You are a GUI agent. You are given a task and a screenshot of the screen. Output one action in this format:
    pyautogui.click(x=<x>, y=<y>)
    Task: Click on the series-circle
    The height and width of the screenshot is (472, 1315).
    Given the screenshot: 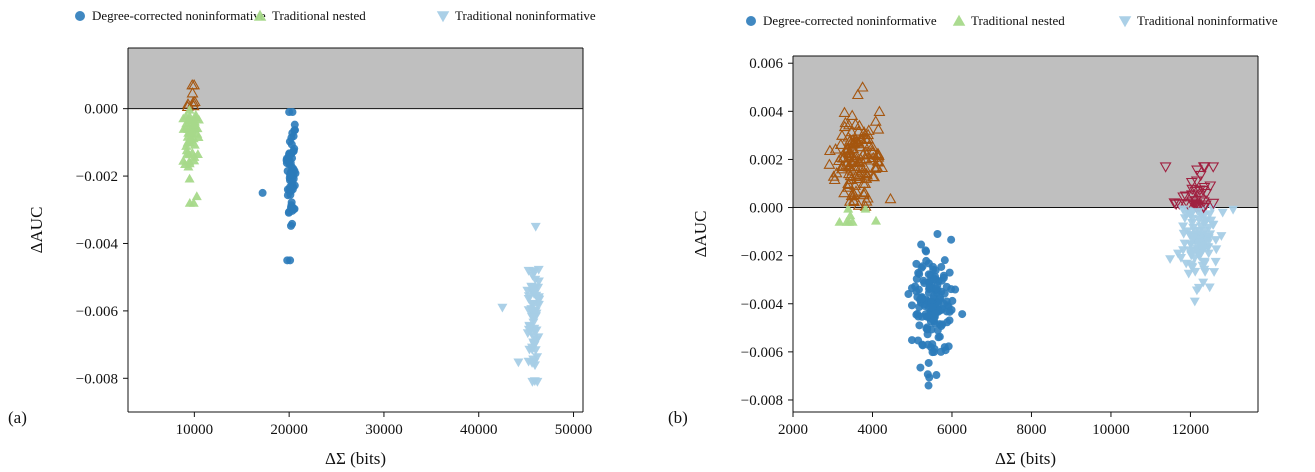 What is the action you would take?
    pyautogui.click(x=935, y=310)
    